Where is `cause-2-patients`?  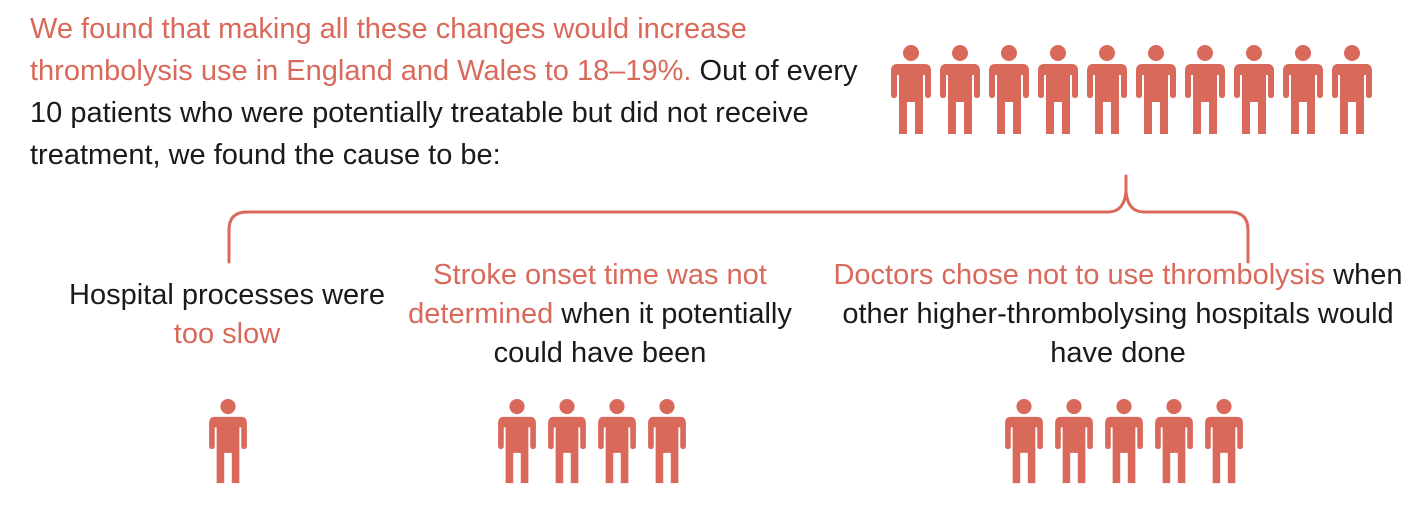
cause-2-patients is located at coordinates (592, 441).